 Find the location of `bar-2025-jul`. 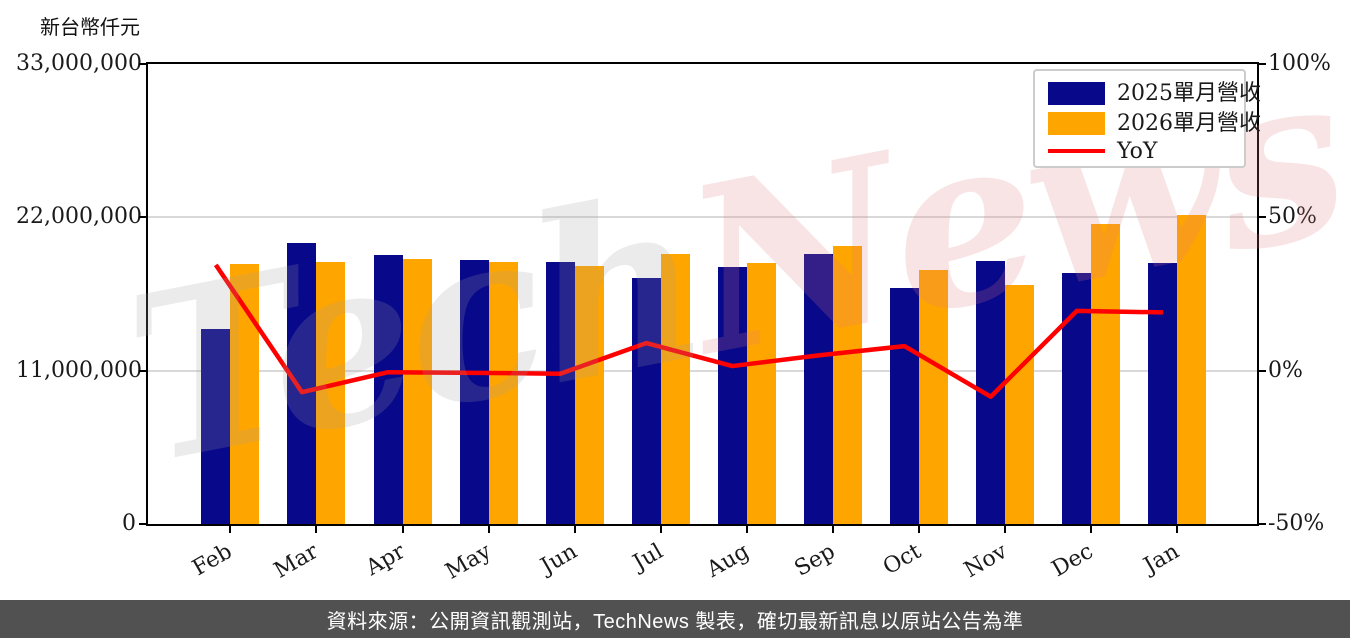

bar-2025-jul is located at coordinates (646, 400).